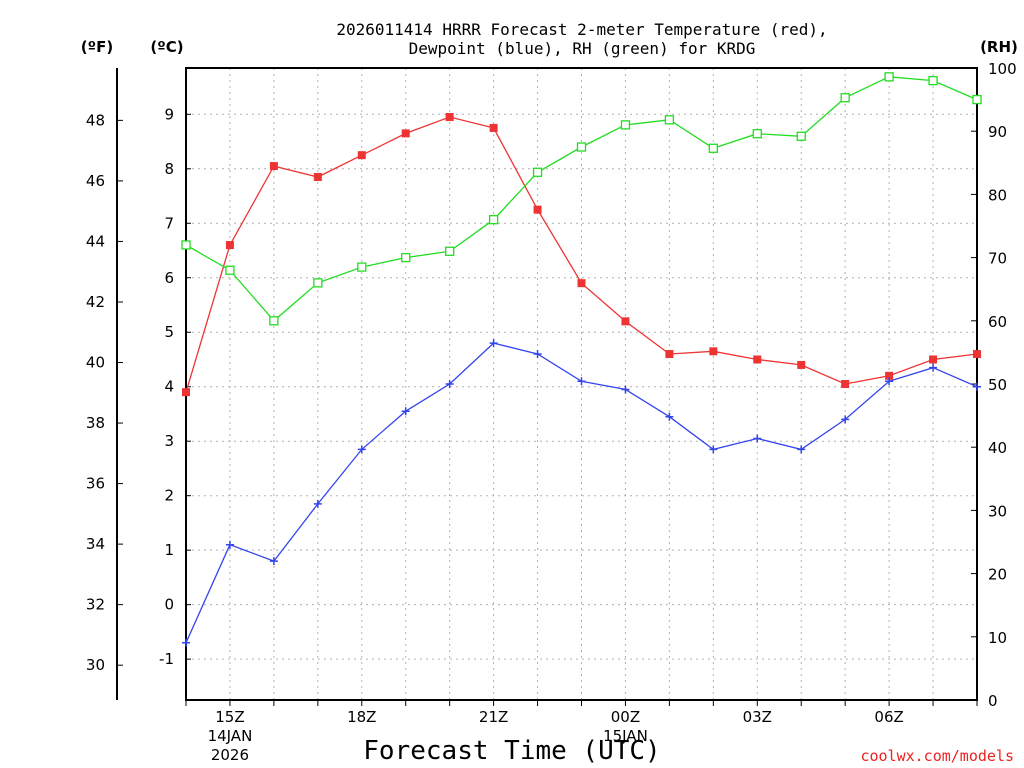  I want to click on celsius-tick-label: 5, so click(169, 332).